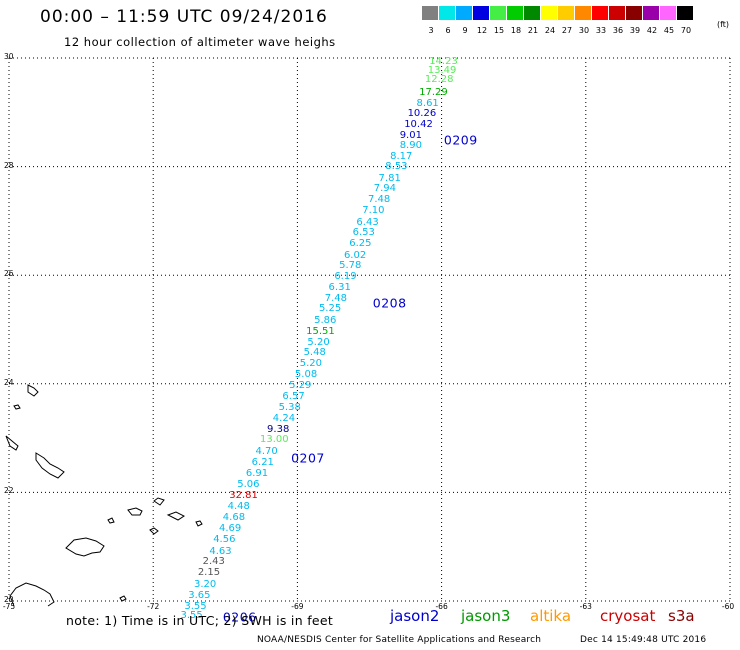 The image size is (740, 650). I want to click on longitude-tick-label: -63, so click(585, 606).